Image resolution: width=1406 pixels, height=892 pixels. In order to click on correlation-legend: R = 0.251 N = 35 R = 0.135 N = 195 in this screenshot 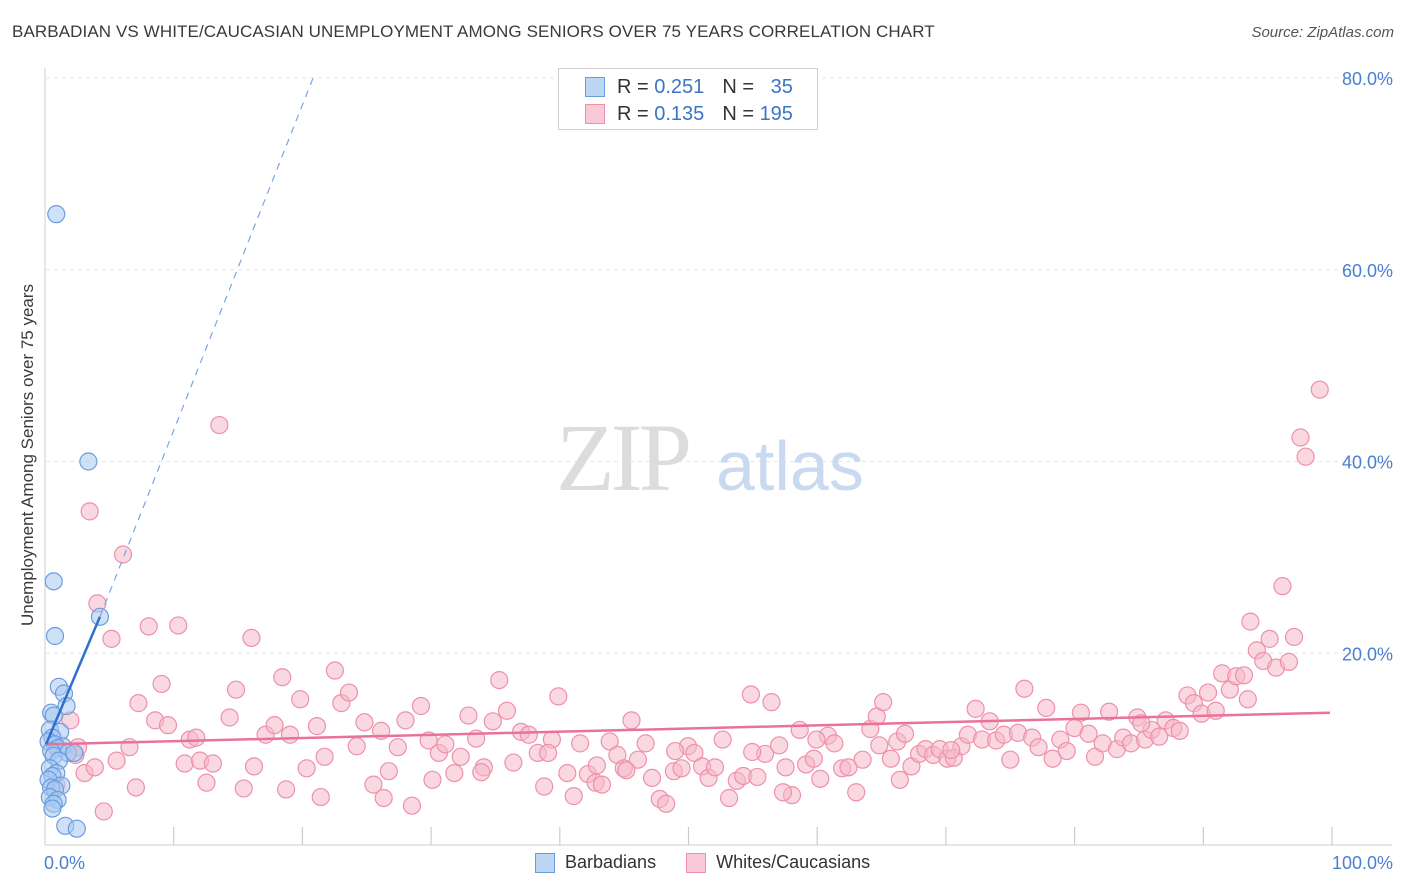, I will do `click(688, 99)`.